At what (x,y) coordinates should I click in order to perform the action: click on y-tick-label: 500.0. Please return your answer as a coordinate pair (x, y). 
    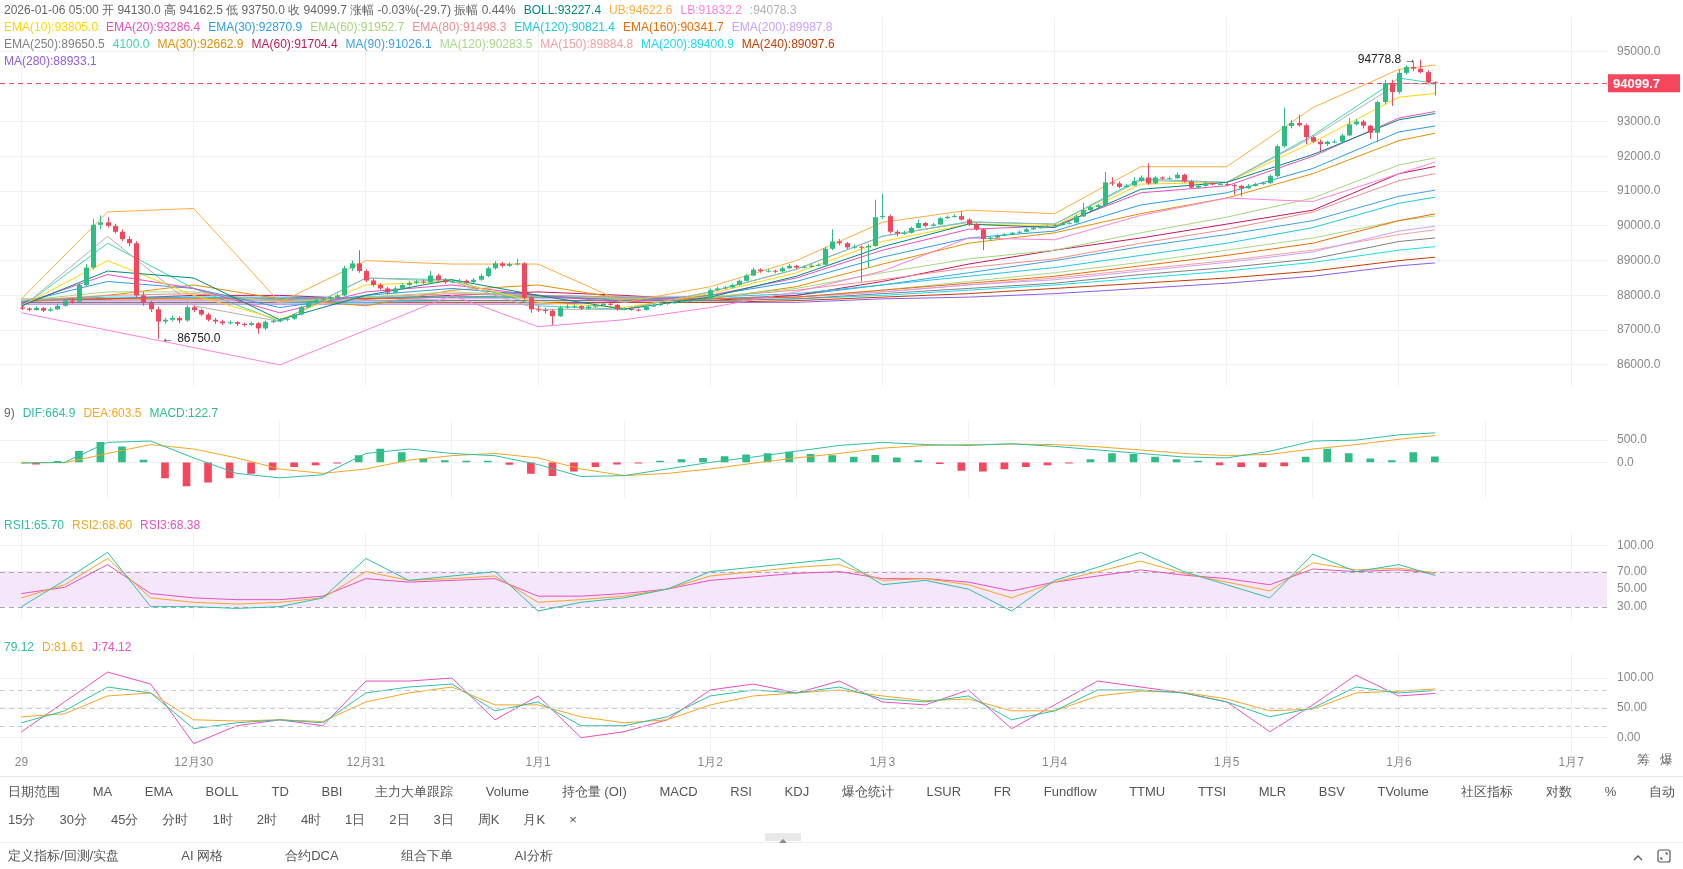
    Looking at the image, I should click on (1632, 439).